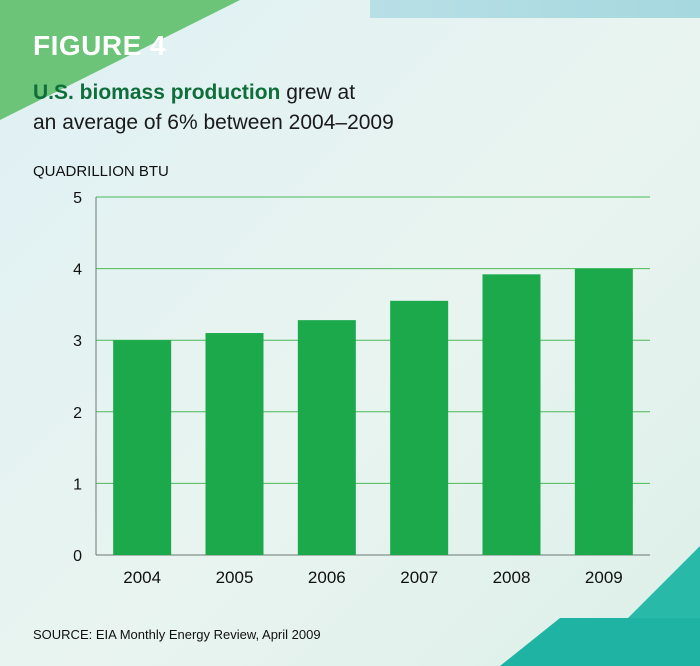 This screenshot has height=666, width=700. I want to click on x-tick-label: 2007, so click(419, 577).